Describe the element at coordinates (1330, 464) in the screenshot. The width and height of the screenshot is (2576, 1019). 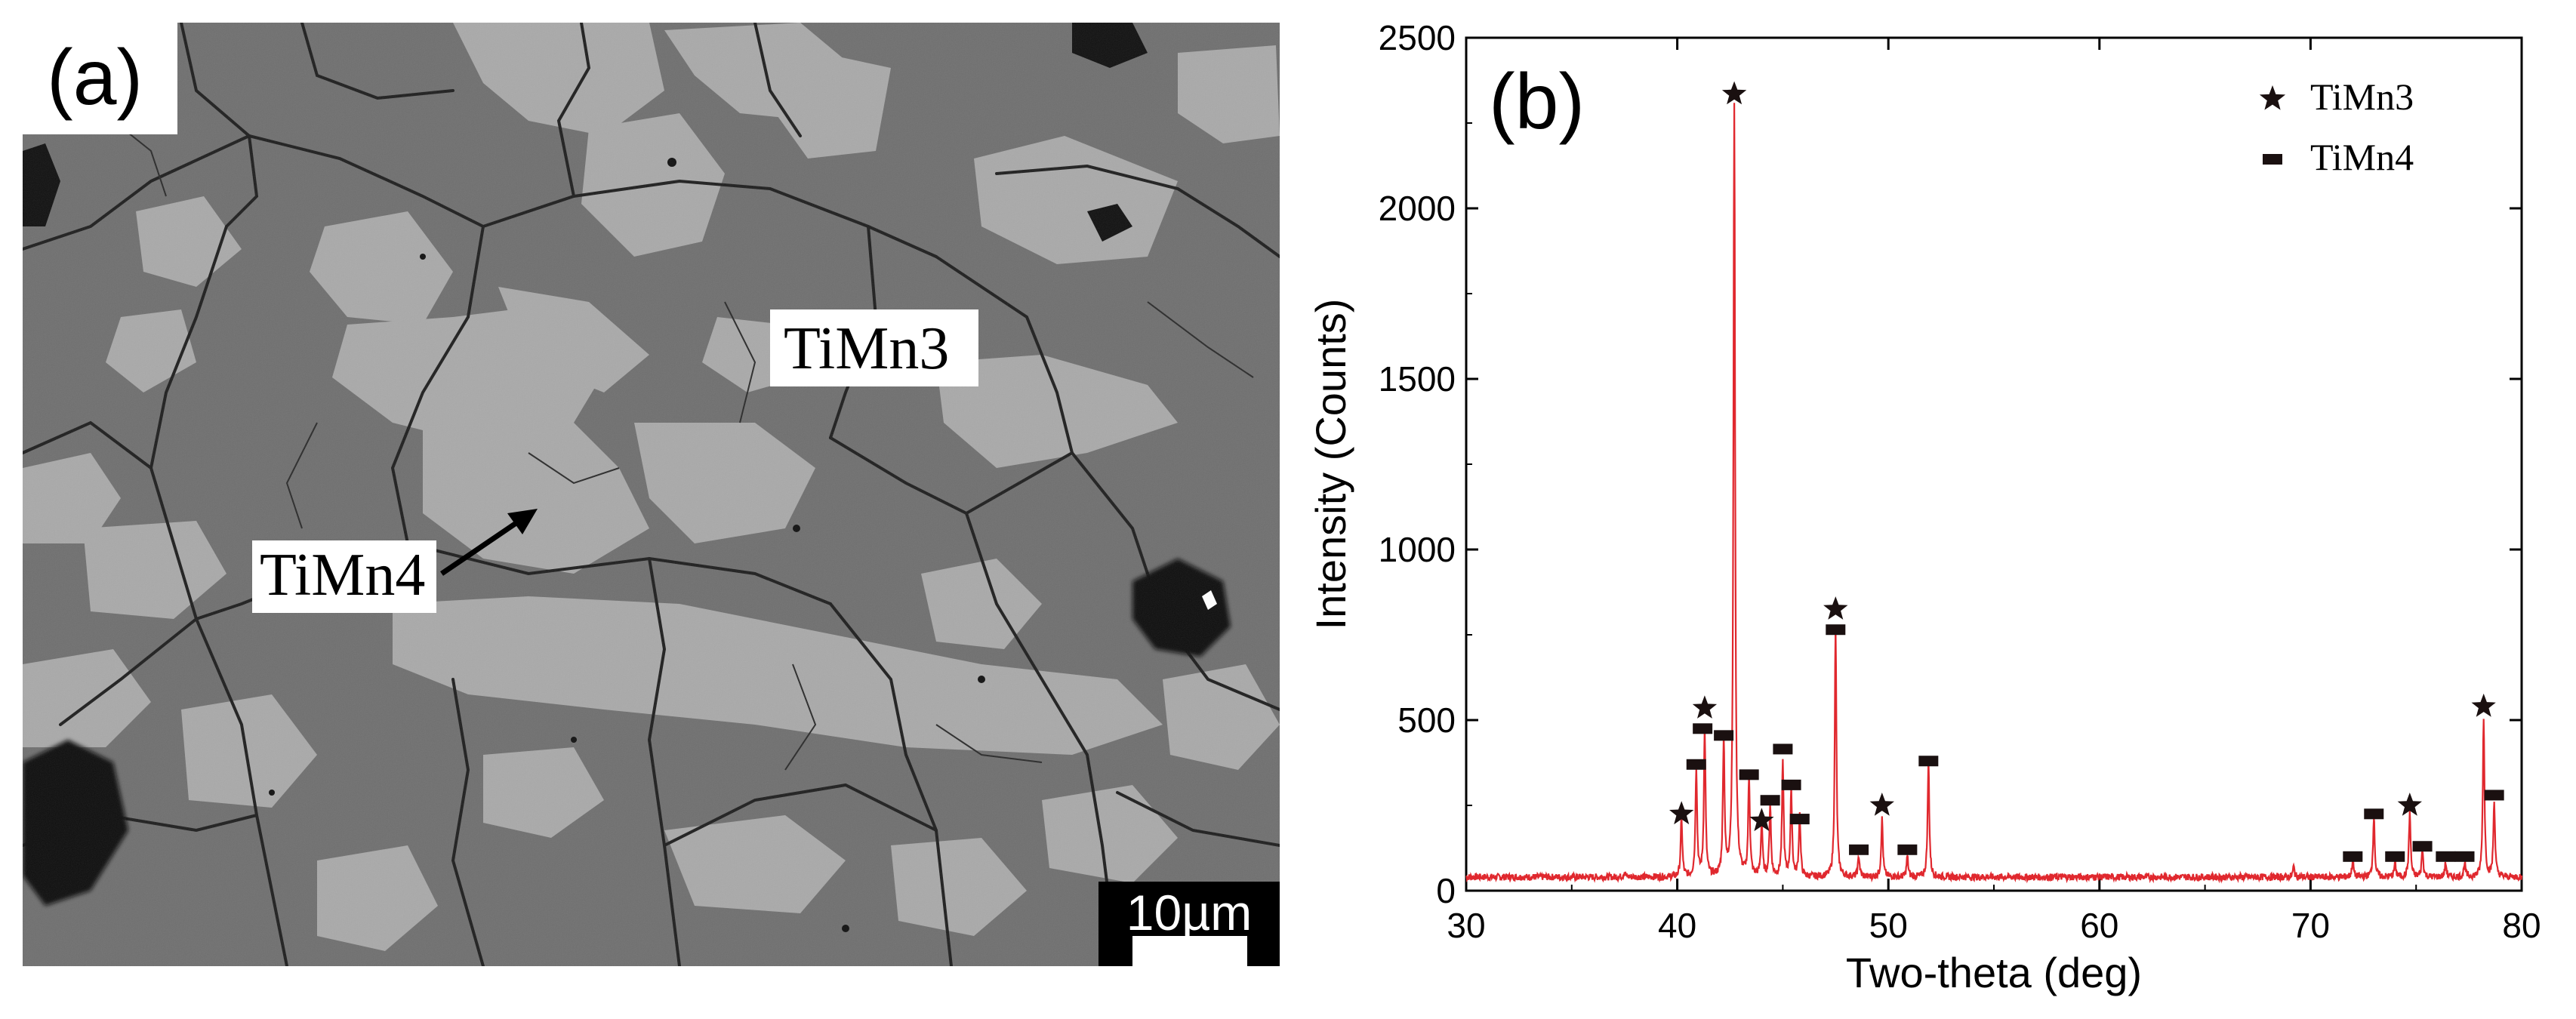
I see `y-axis-label: Intensity (Counts)` at that location.